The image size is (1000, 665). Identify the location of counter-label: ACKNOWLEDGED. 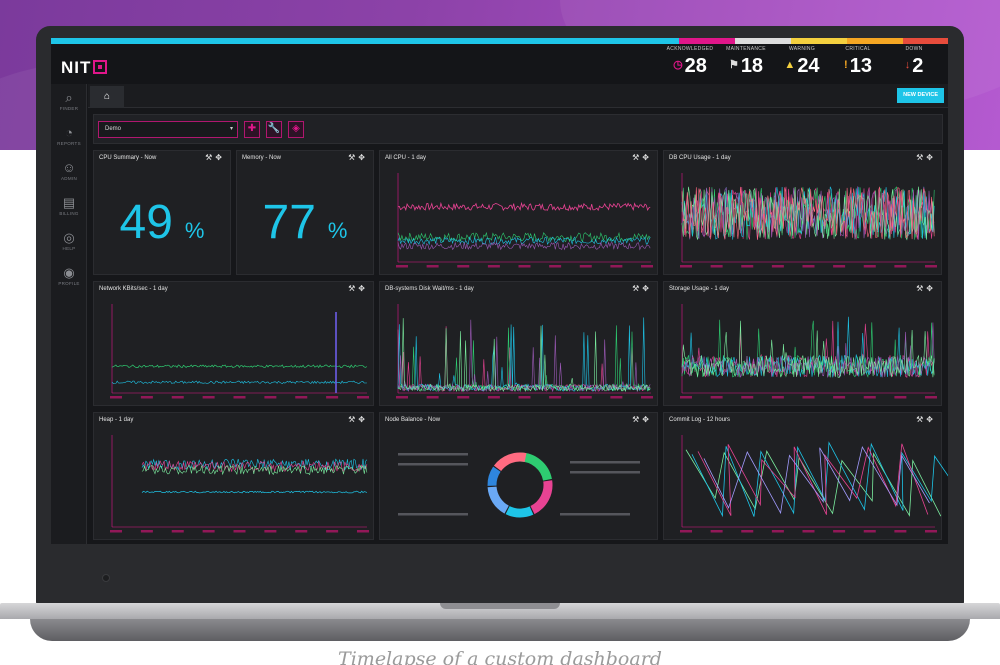
(690, 49).